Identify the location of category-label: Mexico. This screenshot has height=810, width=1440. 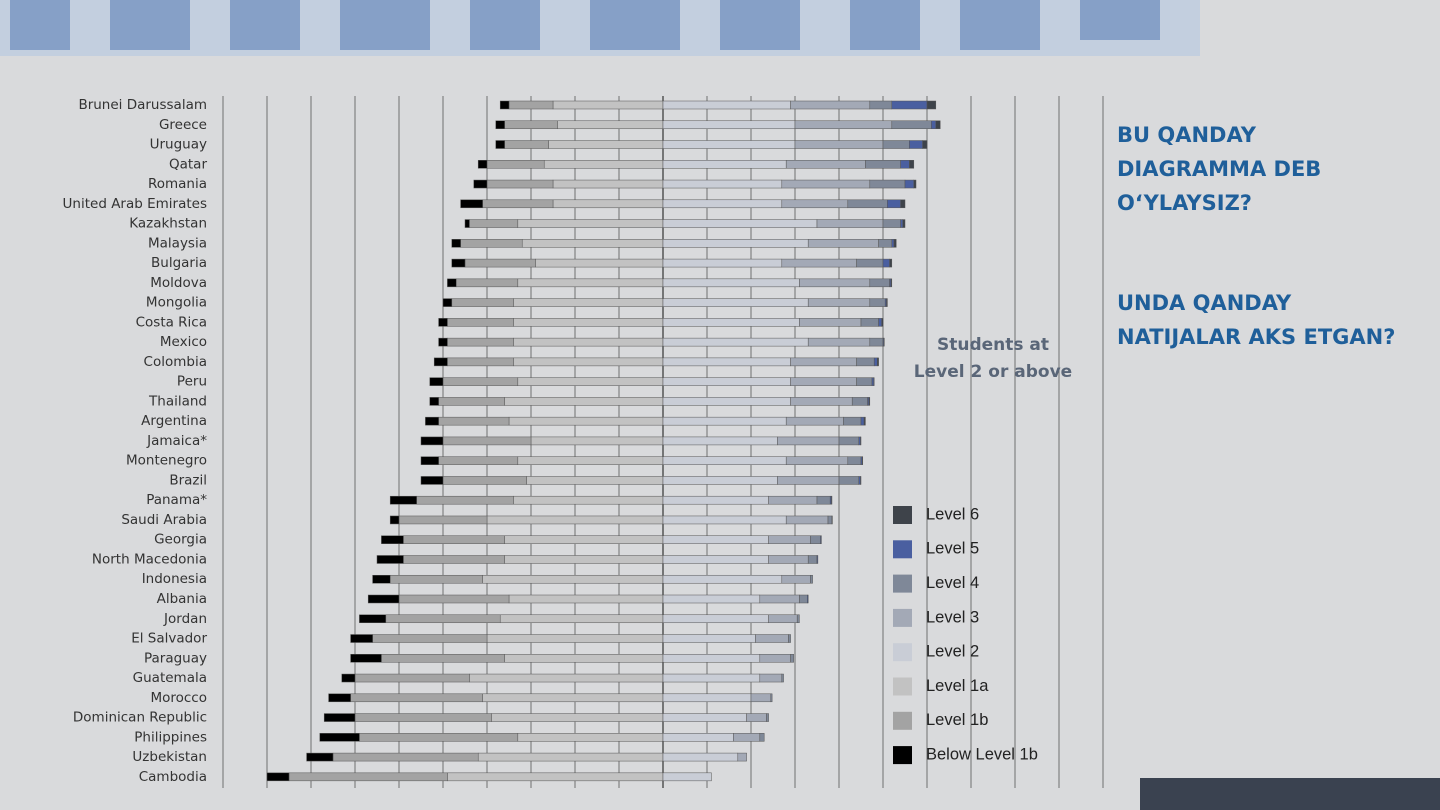
(183, 342).